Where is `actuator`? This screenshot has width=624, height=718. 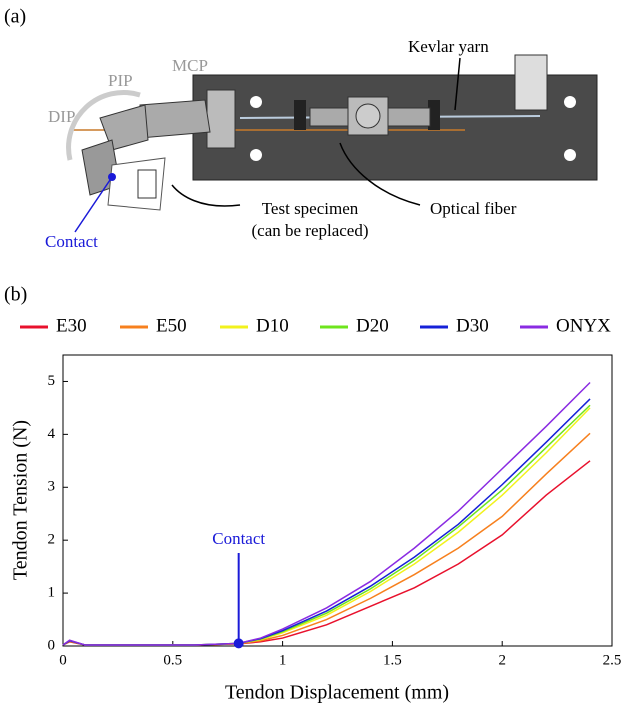
actuator is located at coordinates (531, 82).